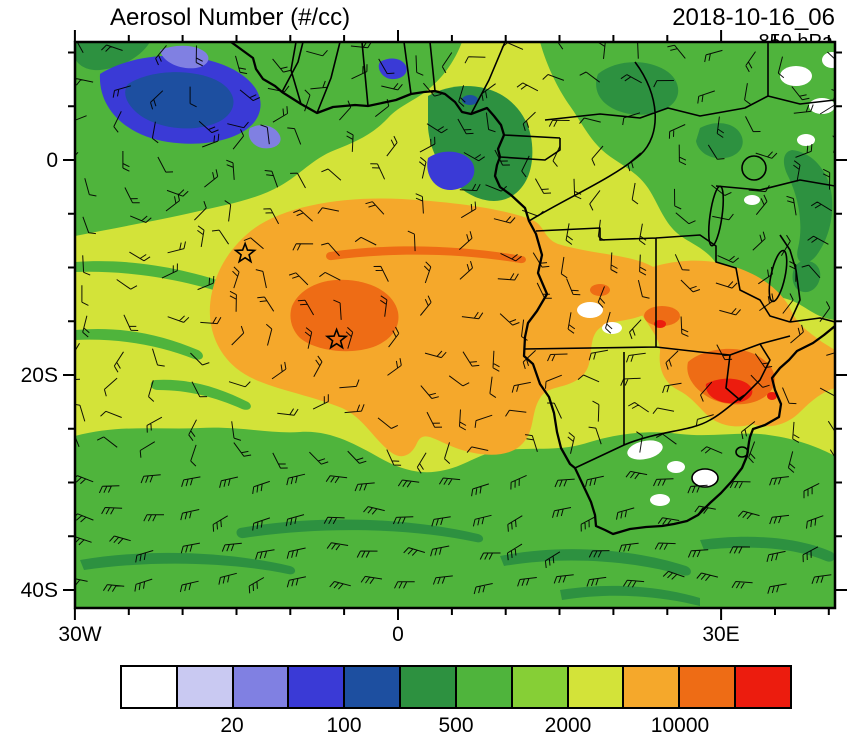 This screenshot has width=850, height=750. What do you see at coordinates (742, 452) in the screenshot?
I see `swaziland-outline` at bounding box center [742, 452].